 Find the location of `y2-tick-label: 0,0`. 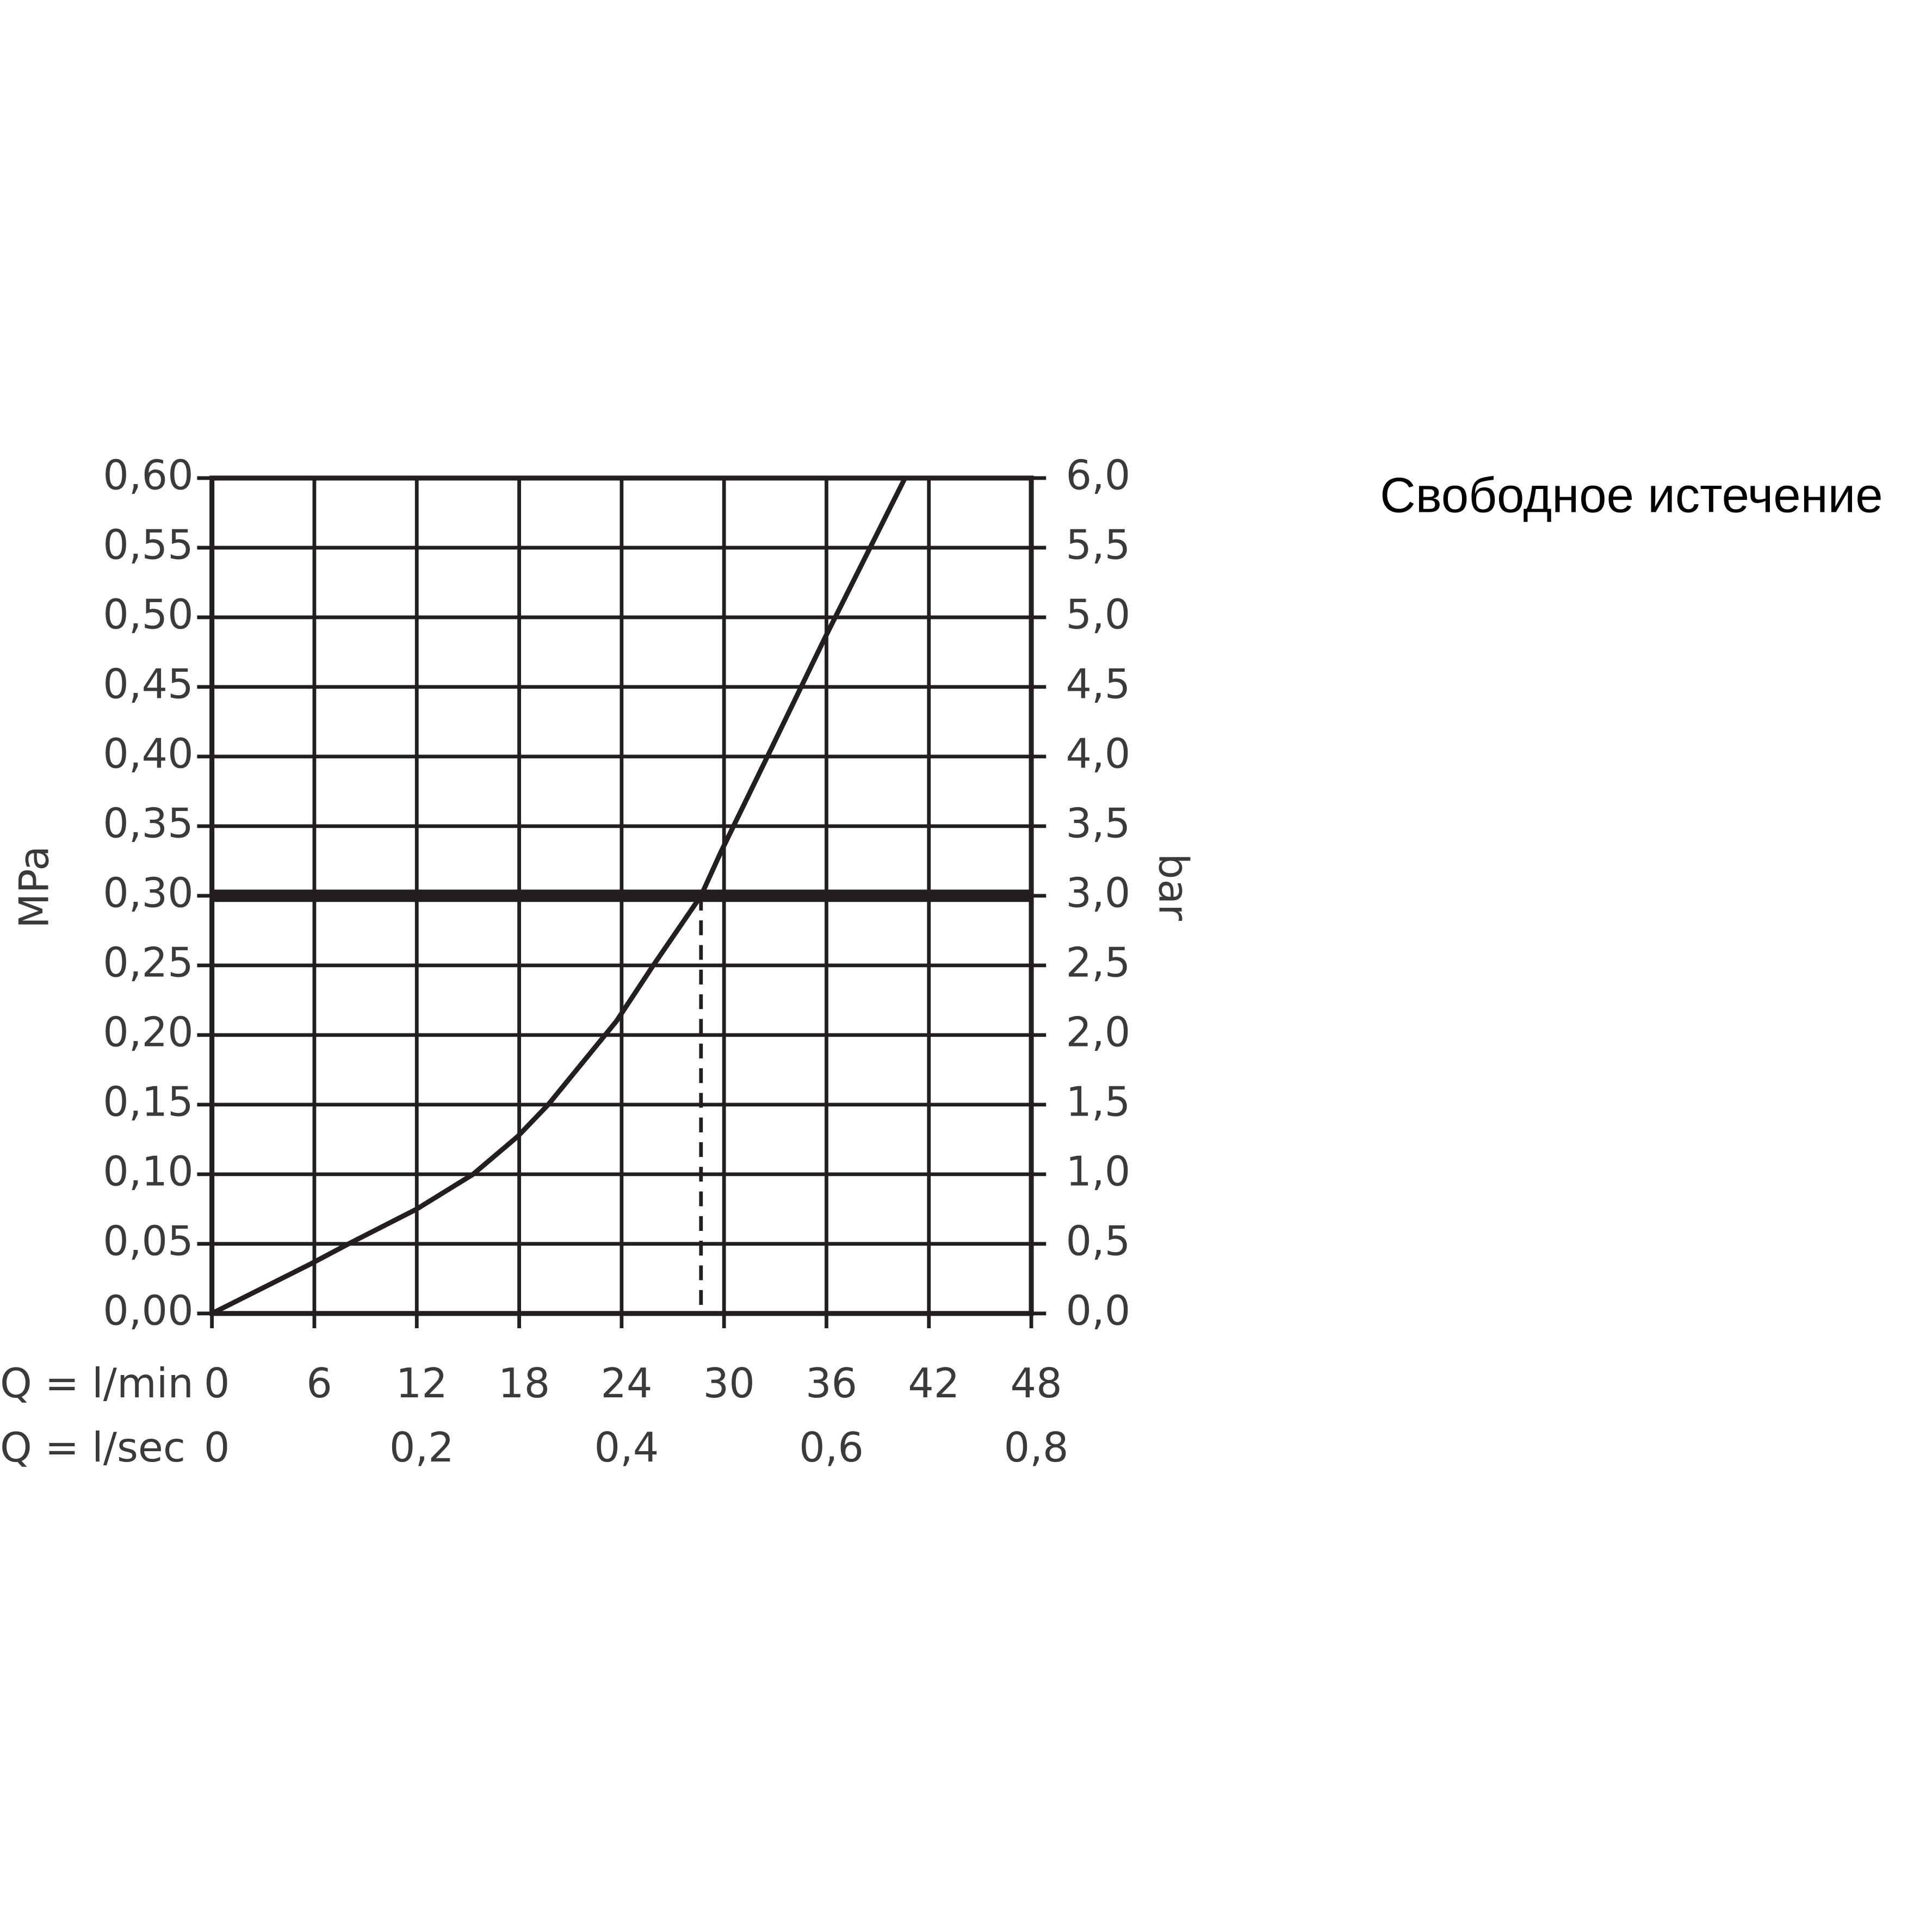

y2-tick-label: 0,0 is located at coordinates (1098, 1311).